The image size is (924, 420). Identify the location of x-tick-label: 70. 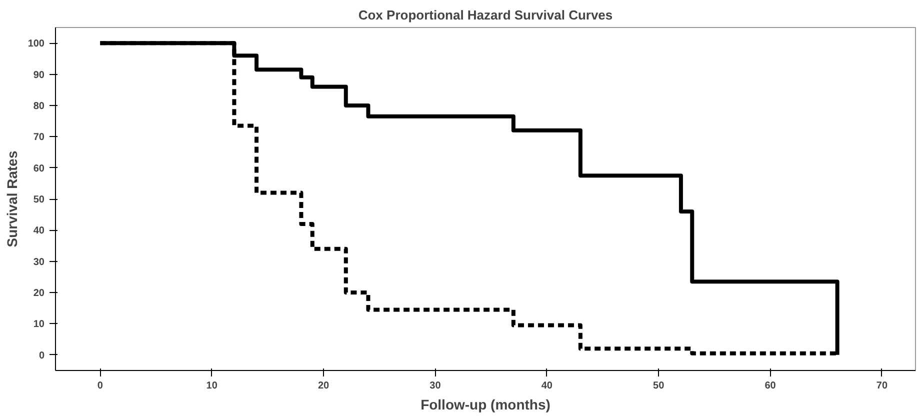
(882, 386).